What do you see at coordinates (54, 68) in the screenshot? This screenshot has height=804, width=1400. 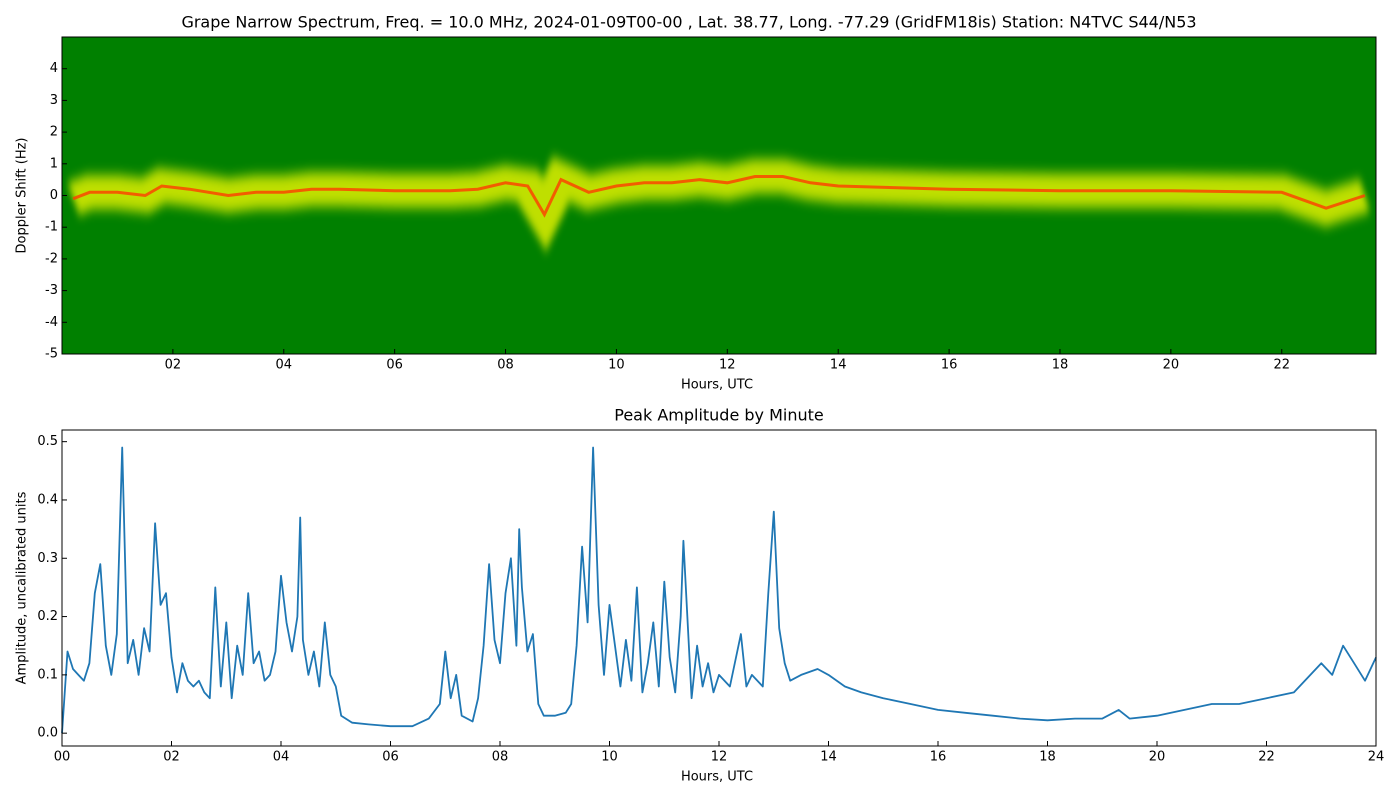 I see `y-tick-label: 4` at bounding box center [54, 68].